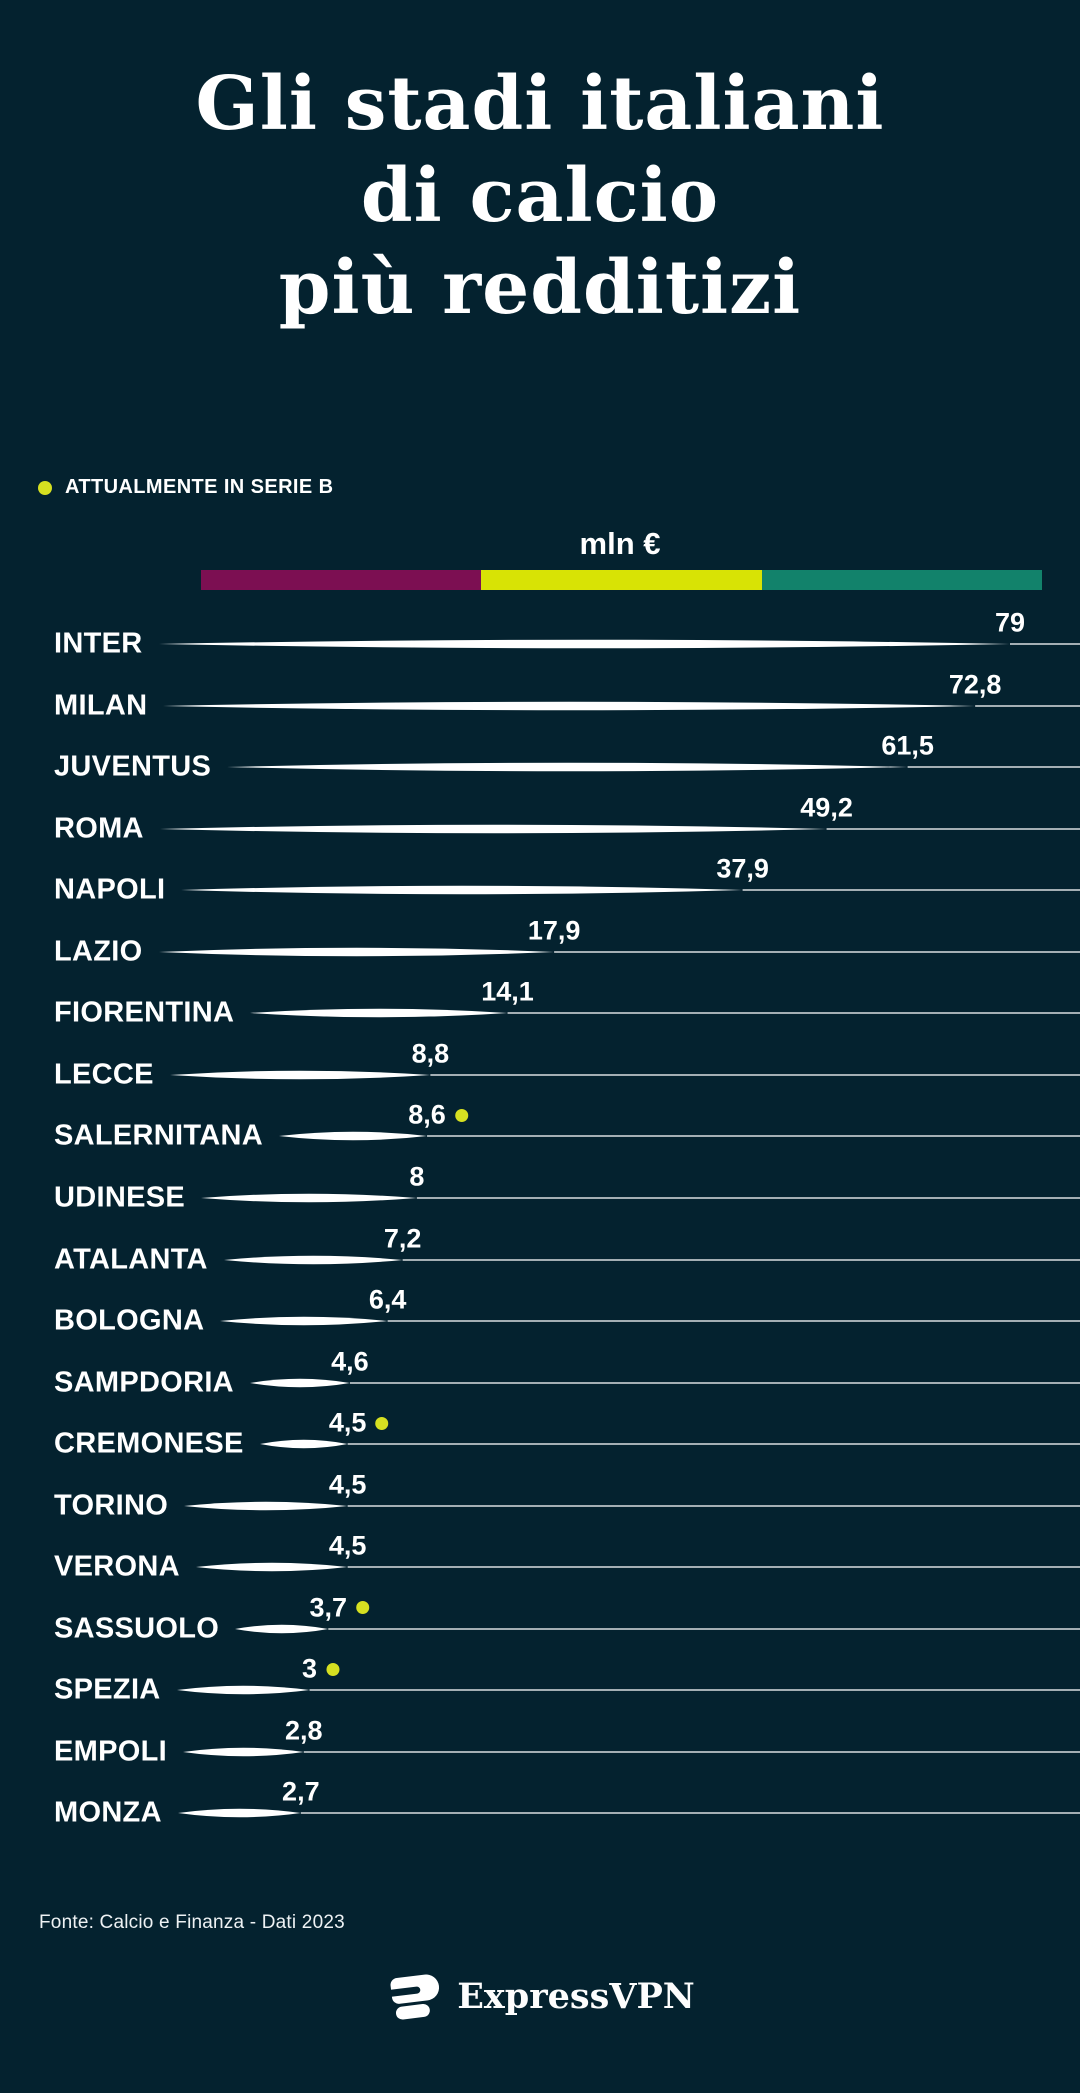 The height and width of the screenshot is (2093, 1080). I want to click on team-row: SALERNITANA 8,6, so click(540, 1133).